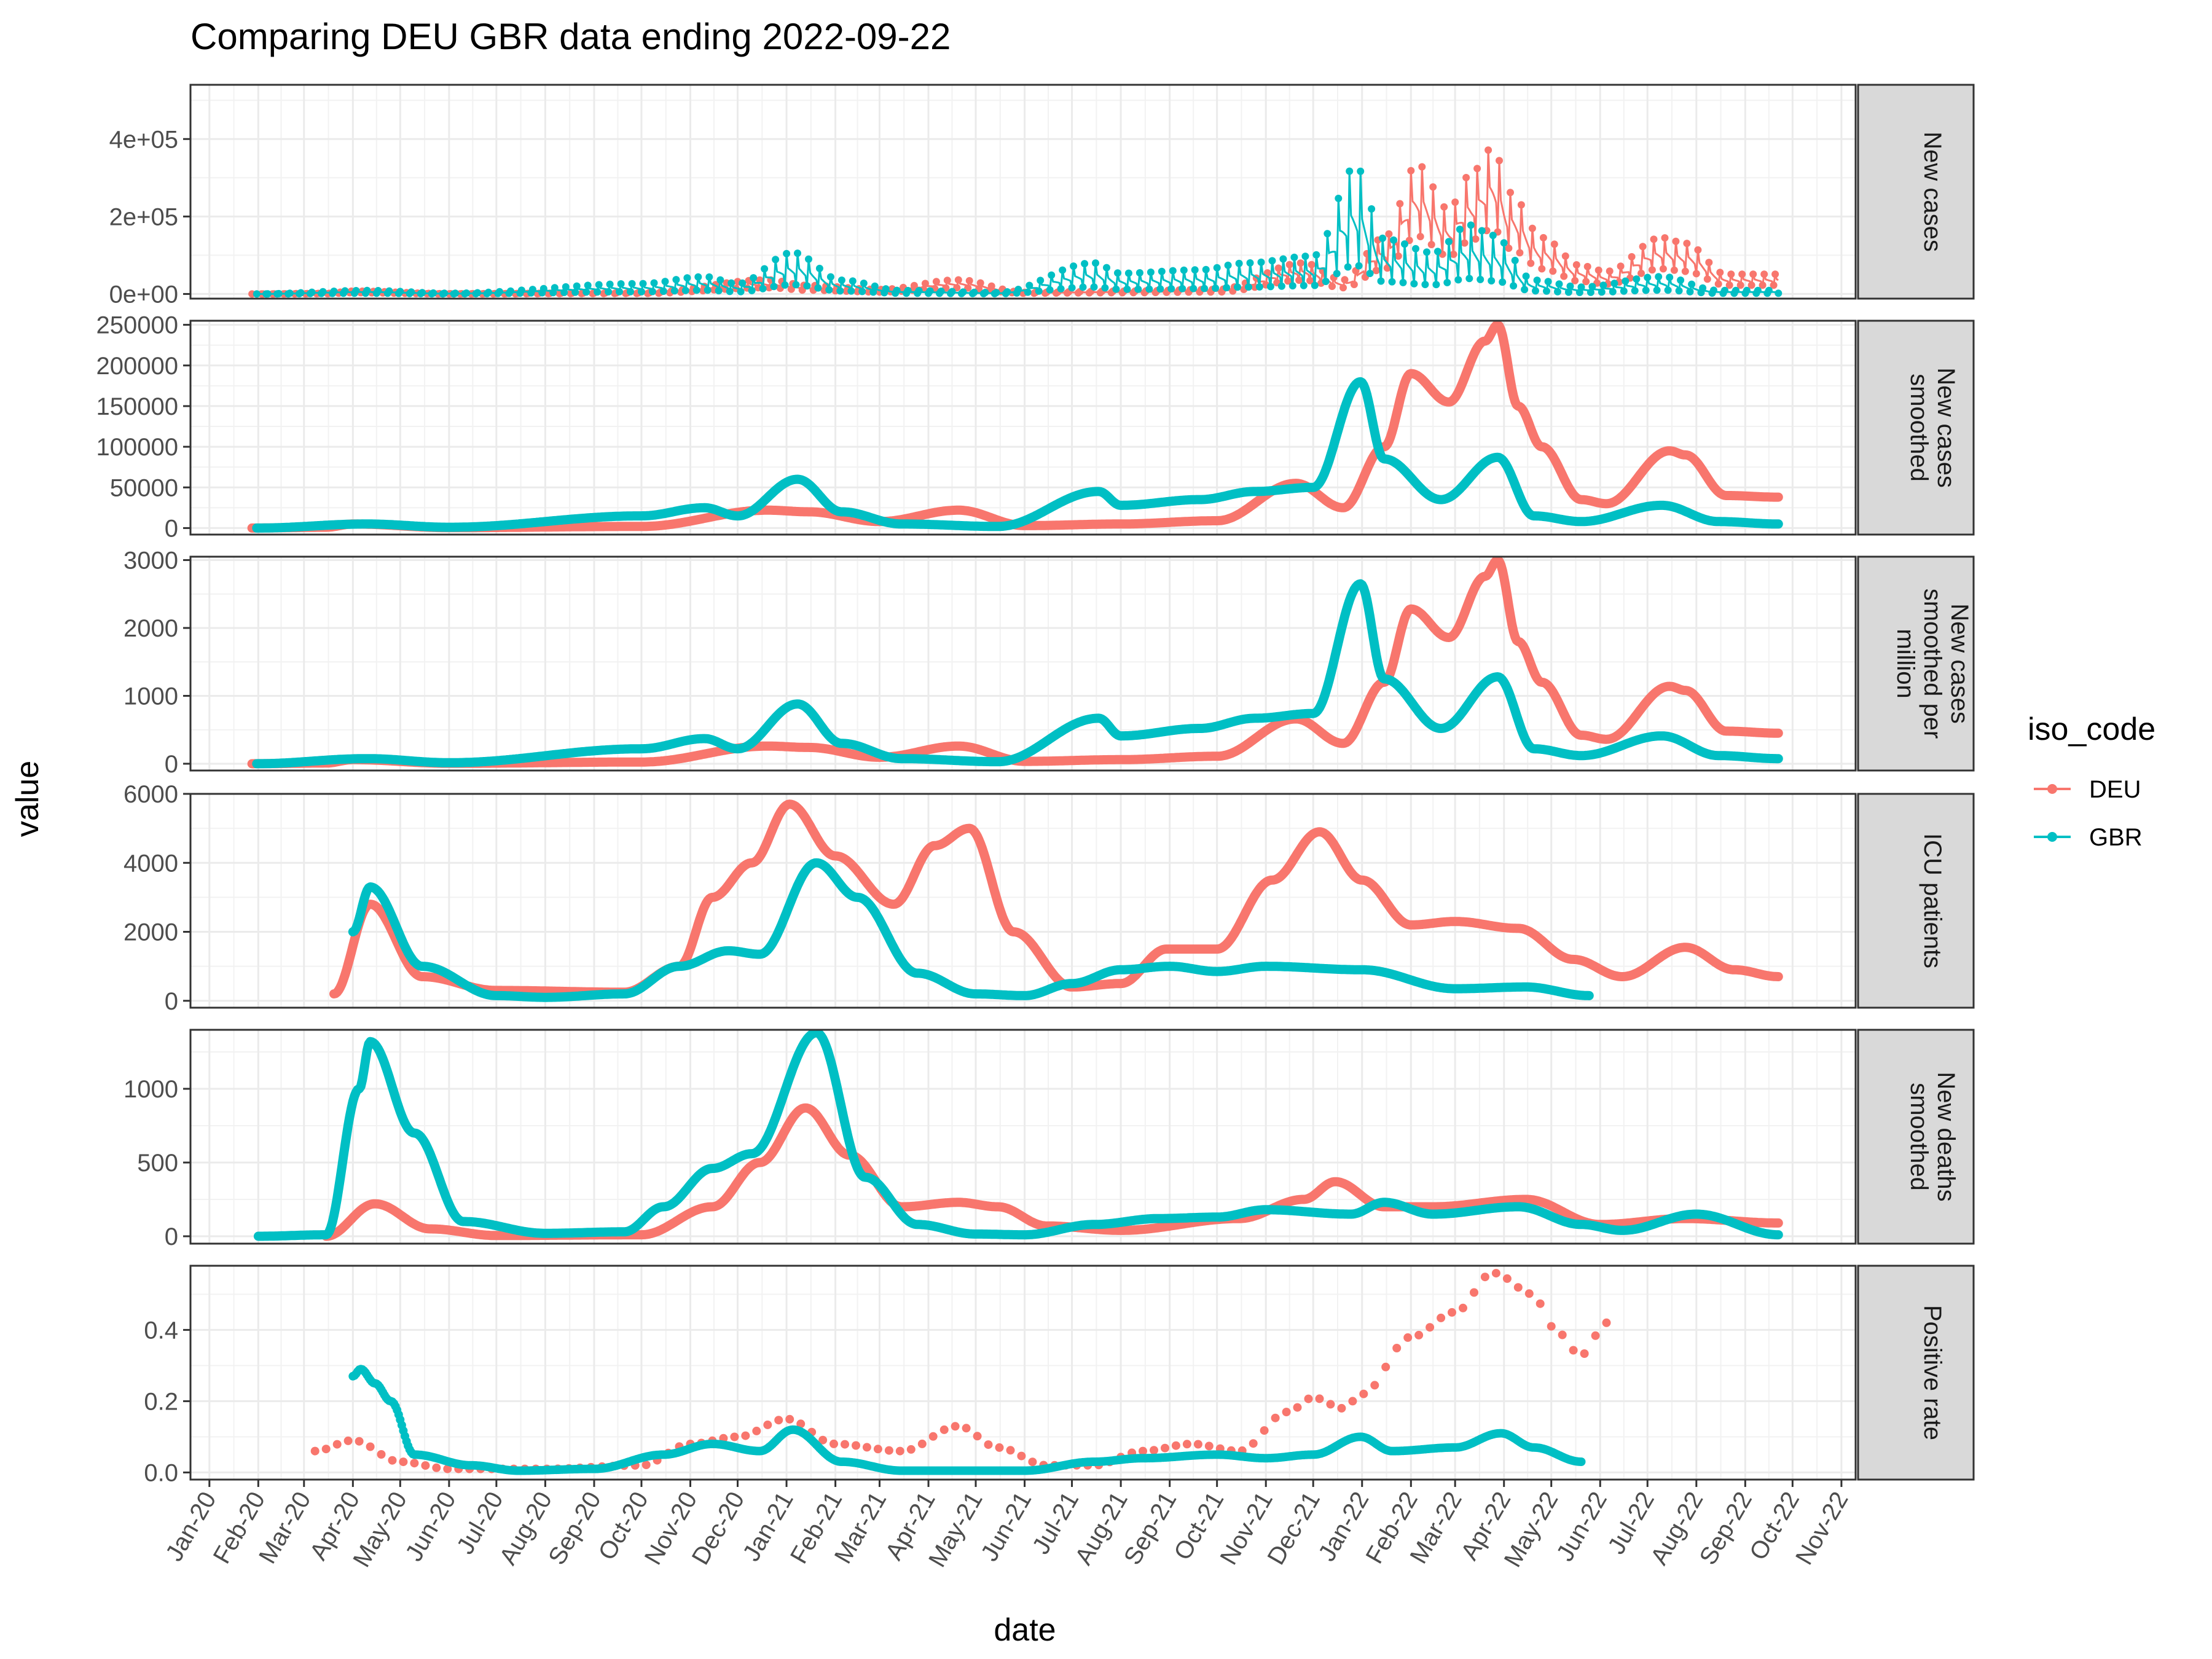  I want to click on strip-label: New deaths, so click(1945, 1136).